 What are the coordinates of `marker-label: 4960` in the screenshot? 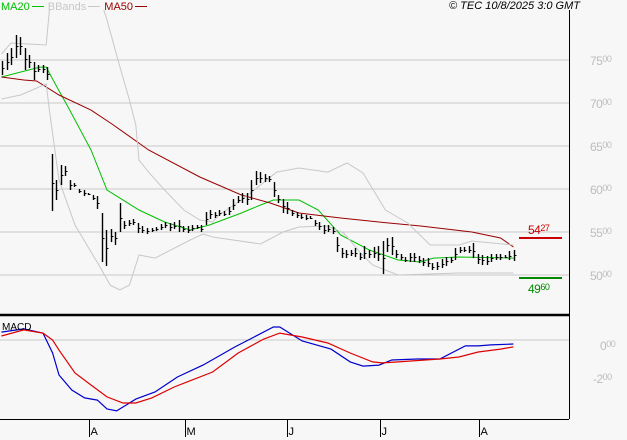 It's located at (539, 289).